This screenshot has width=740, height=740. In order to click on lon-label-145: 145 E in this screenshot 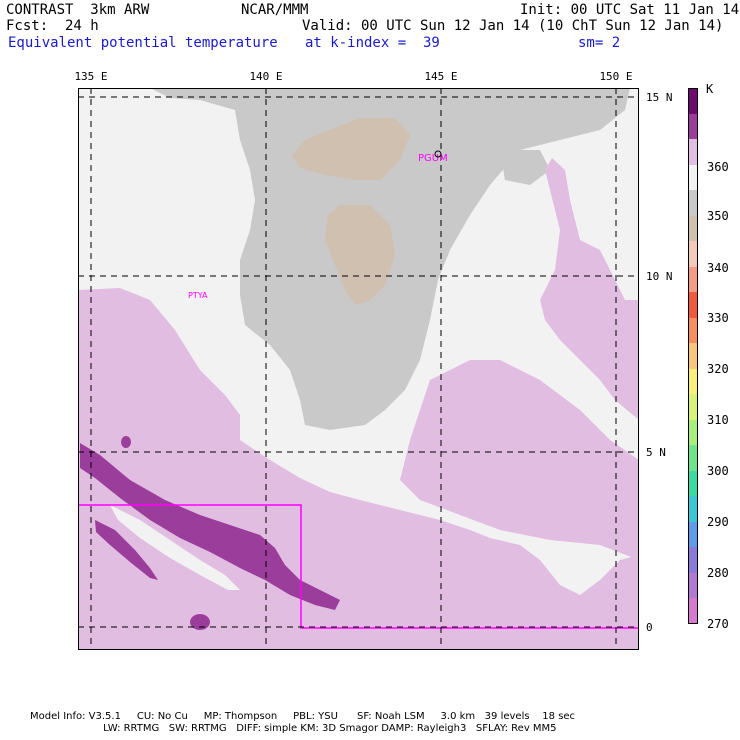, I will do `click(441, 76)`.